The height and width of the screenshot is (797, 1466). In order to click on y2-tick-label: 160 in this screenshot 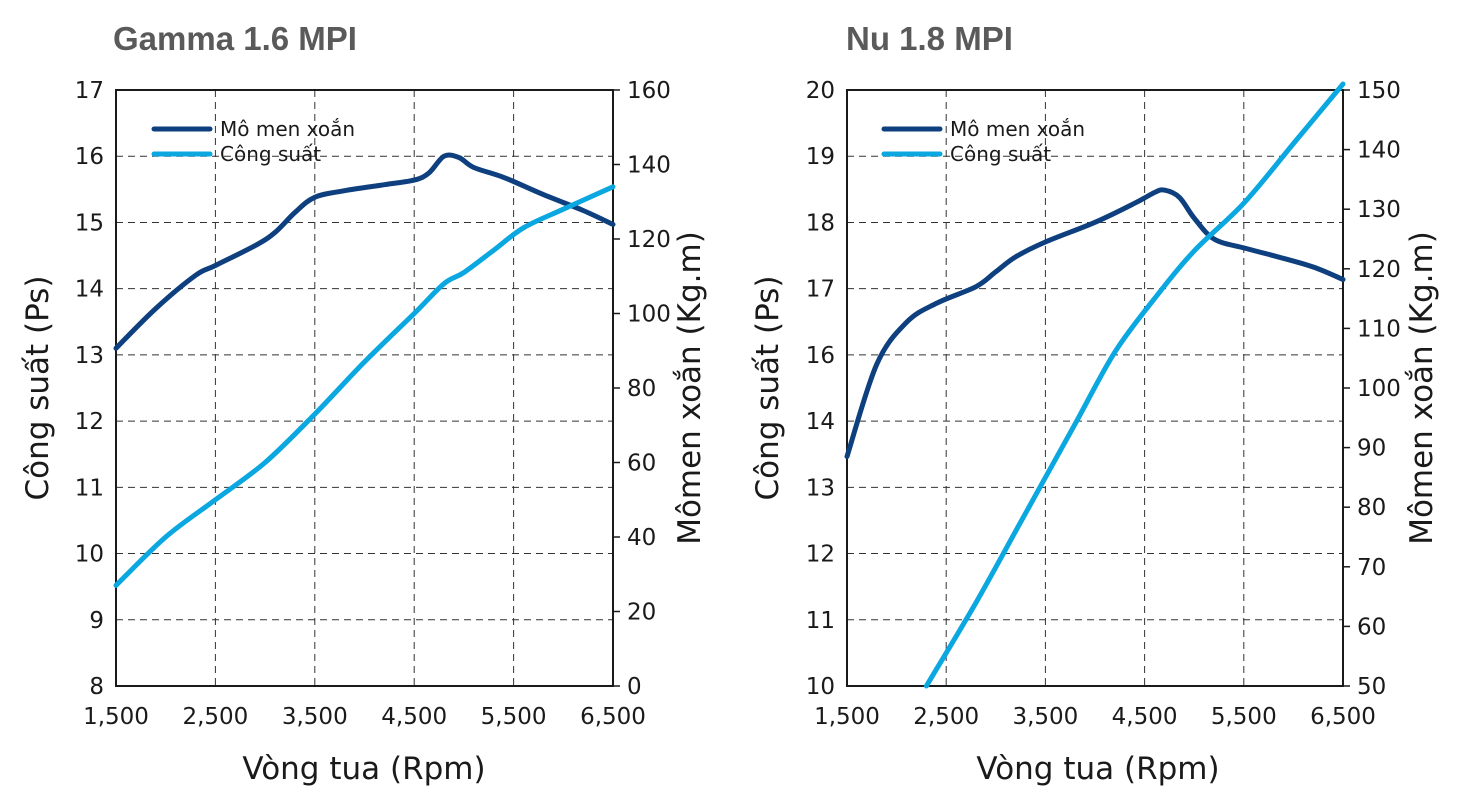, I will do `click(649, 91)`.